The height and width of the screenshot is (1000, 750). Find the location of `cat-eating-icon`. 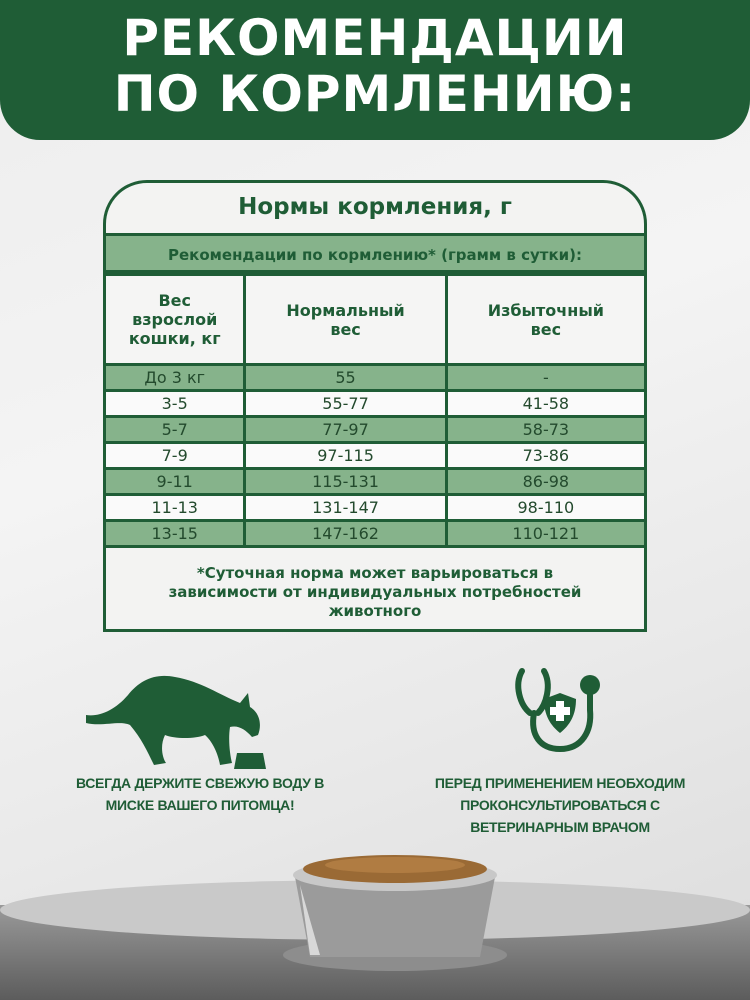

cat-eating-icon is located at coordinates (176, 722).